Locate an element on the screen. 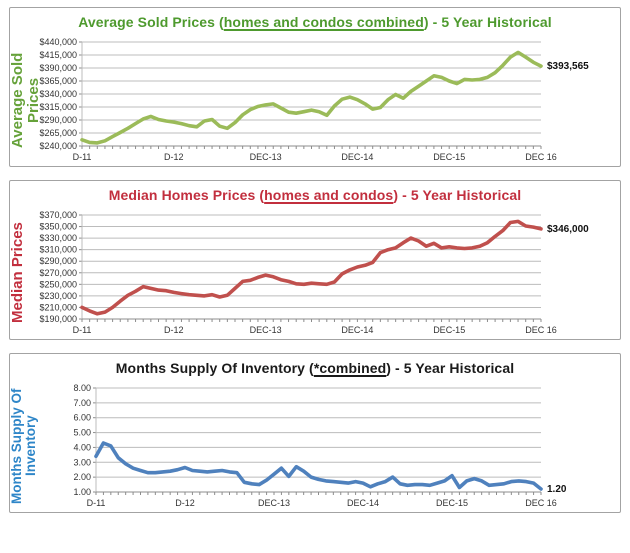  y-axis-title-median-prices: Median Prices is located at coordinates (22, 273).